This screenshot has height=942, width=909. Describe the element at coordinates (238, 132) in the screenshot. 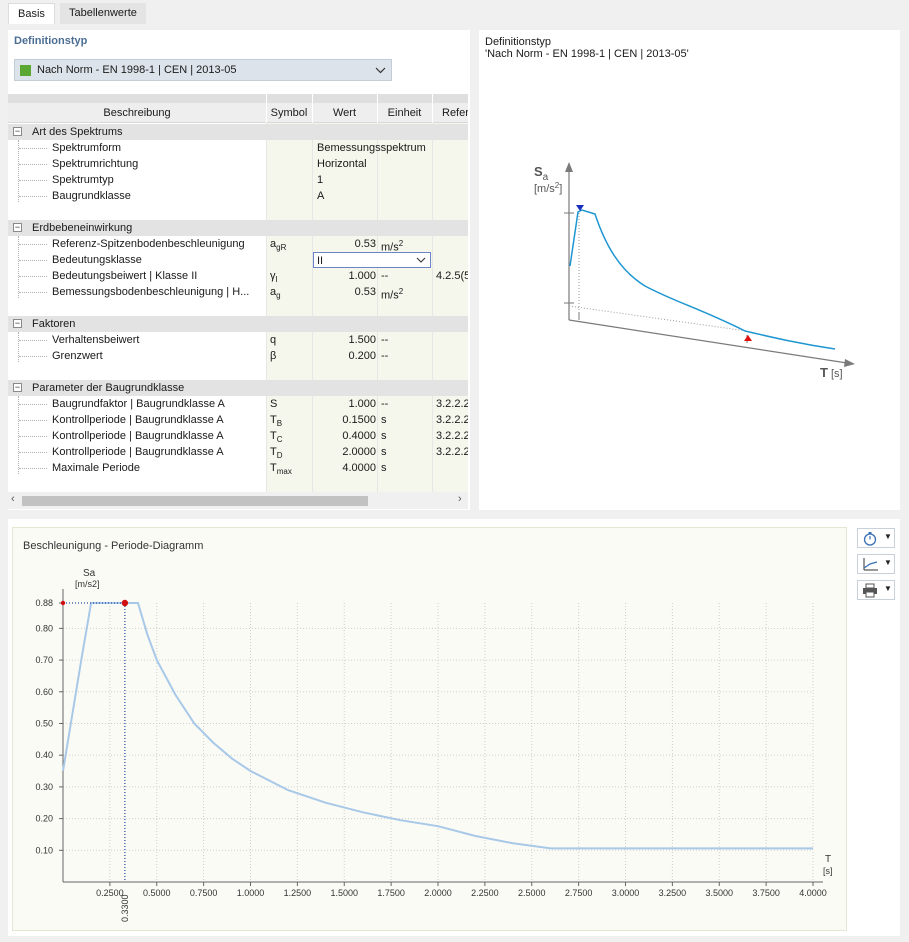

I see `group-art-des-spektrums: − Art des Spektrums` at that location.